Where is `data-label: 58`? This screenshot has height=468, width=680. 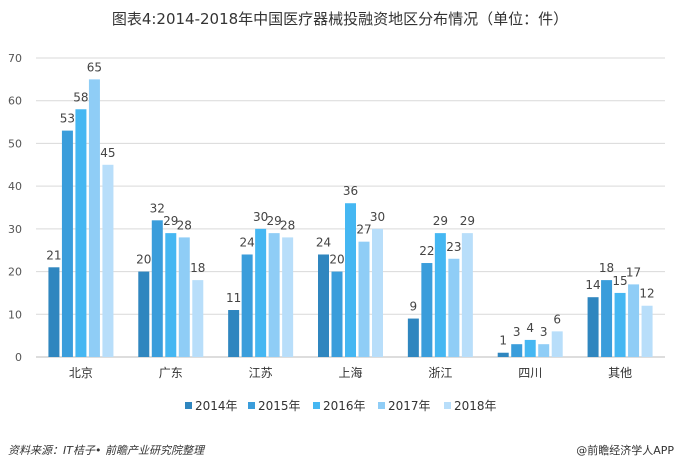
data-label: 58 is located at coordinates (80, 97).